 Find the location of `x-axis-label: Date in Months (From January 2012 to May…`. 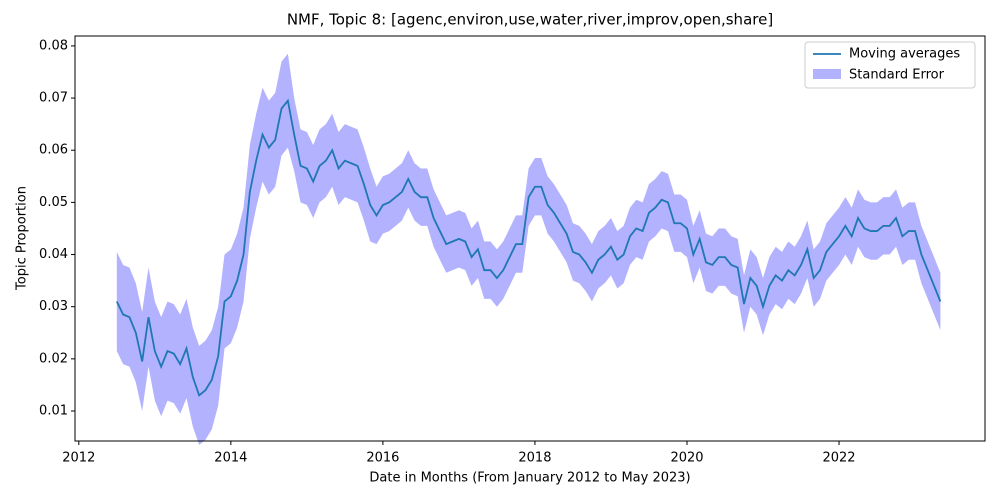

x-axis-label: Date in Months (From January 2012 to May… is located at coordinates (529, 478).